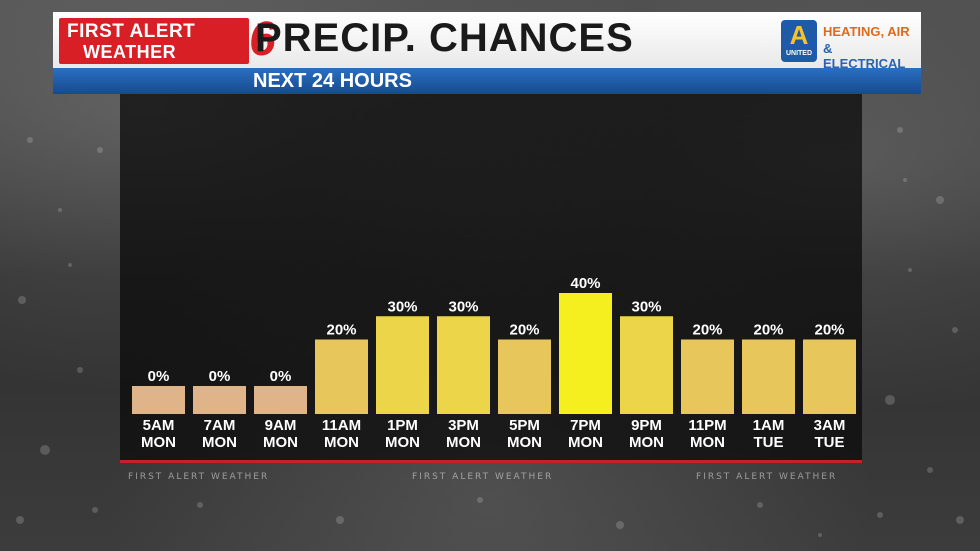 The height and width of the screenshot is (551, 980). What do you see at coordinates (768, 376) in the screenshot?
I see `bar-1am-tue` at bounding box center [768, 376].